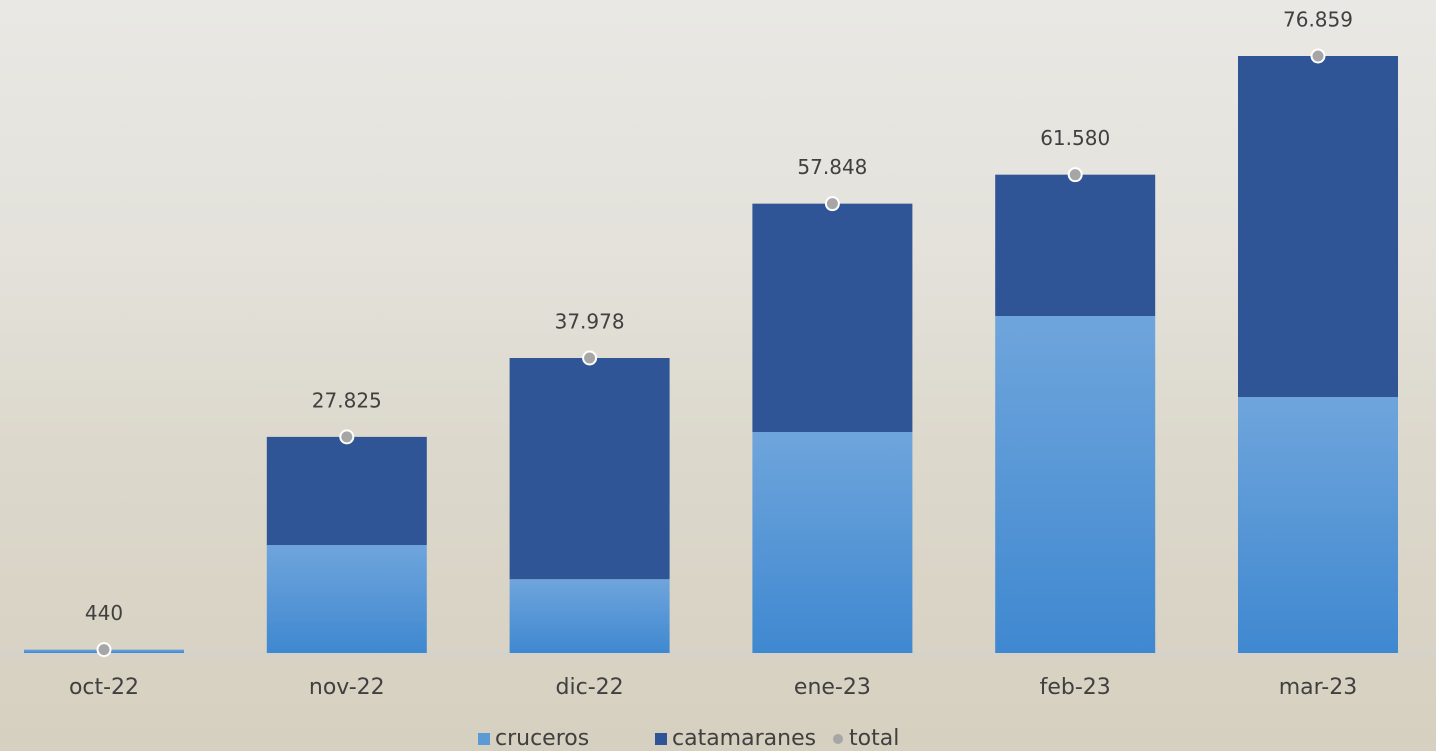 The height and width of the screenshot is (751, 1436). I want to click on total-label: 76.859, so click(1318, 20).